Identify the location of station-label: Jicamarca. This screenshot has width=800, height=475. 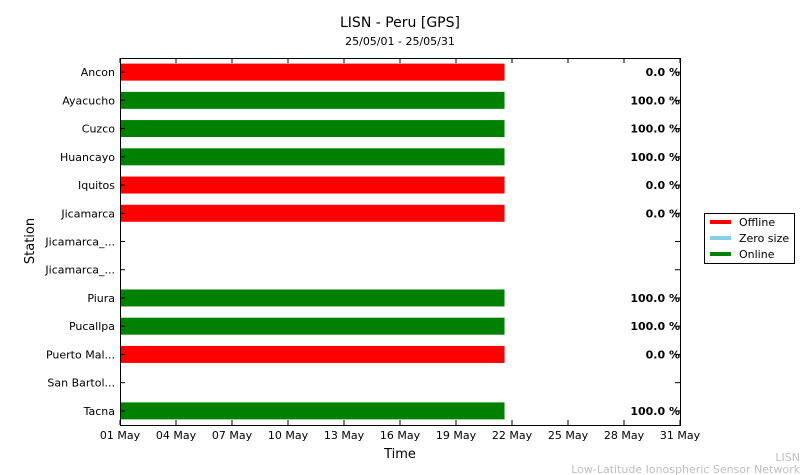
(87, 213).